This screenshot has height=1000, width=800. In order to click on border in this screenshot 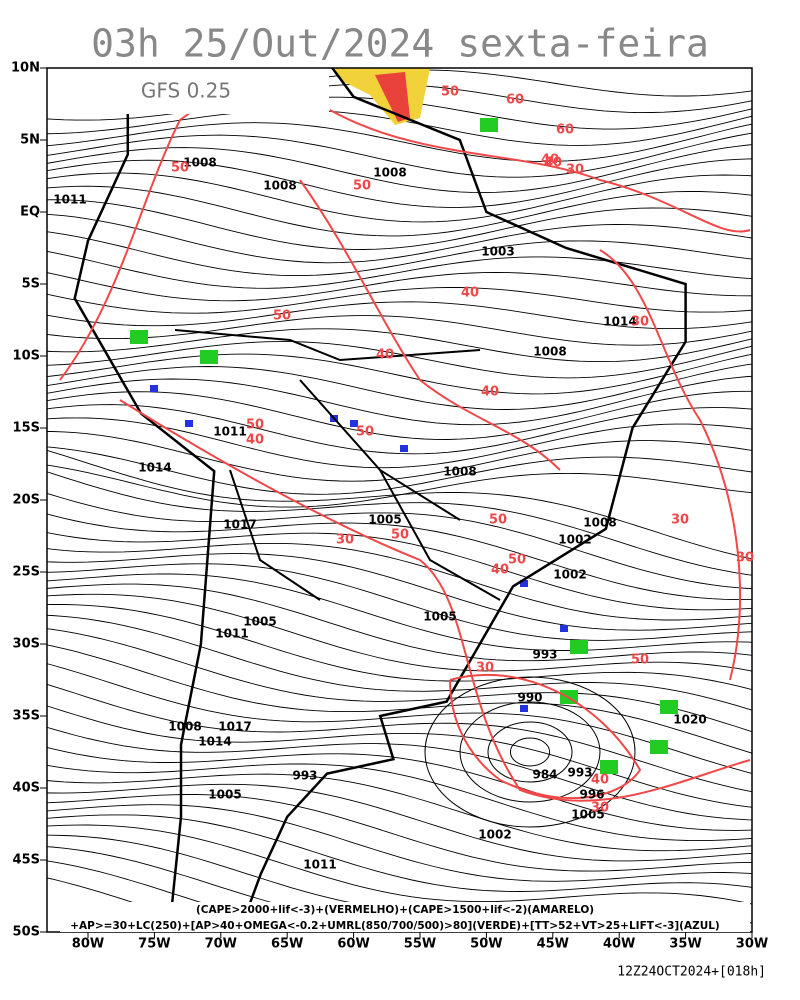, I will do `click(337, 465)`.